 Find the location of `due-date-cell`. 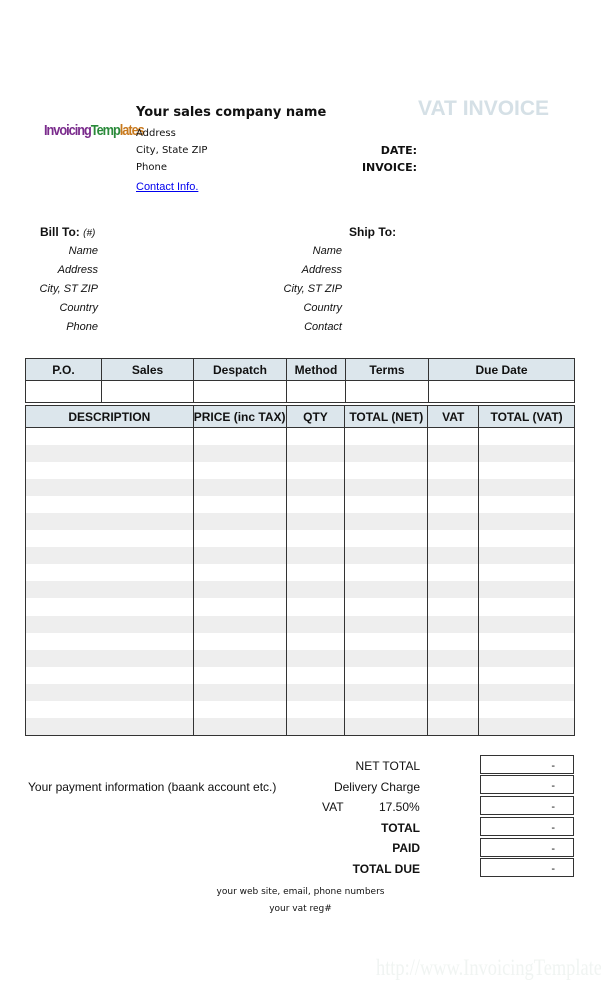

due-date-cell is located at coordinates (501, 391).